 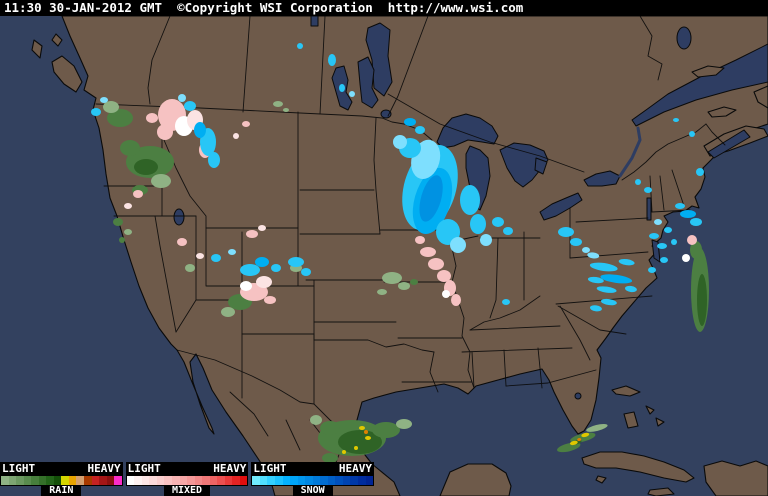 What do you see at coordinates (578, 396) in the screenshot?
I see `lake-okeechobee` at bounding box center [578, 396].